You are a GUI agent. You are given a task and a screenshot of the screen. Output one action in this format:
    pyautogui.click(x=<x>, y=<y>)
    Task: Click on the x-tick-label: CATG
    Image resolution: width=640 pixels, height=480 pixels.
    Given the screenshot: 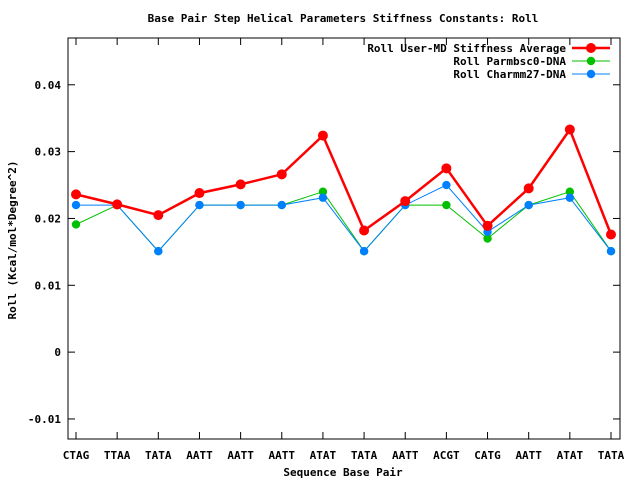 What is the action you would take?
    pyautogui.click(x=487, y=455)
    